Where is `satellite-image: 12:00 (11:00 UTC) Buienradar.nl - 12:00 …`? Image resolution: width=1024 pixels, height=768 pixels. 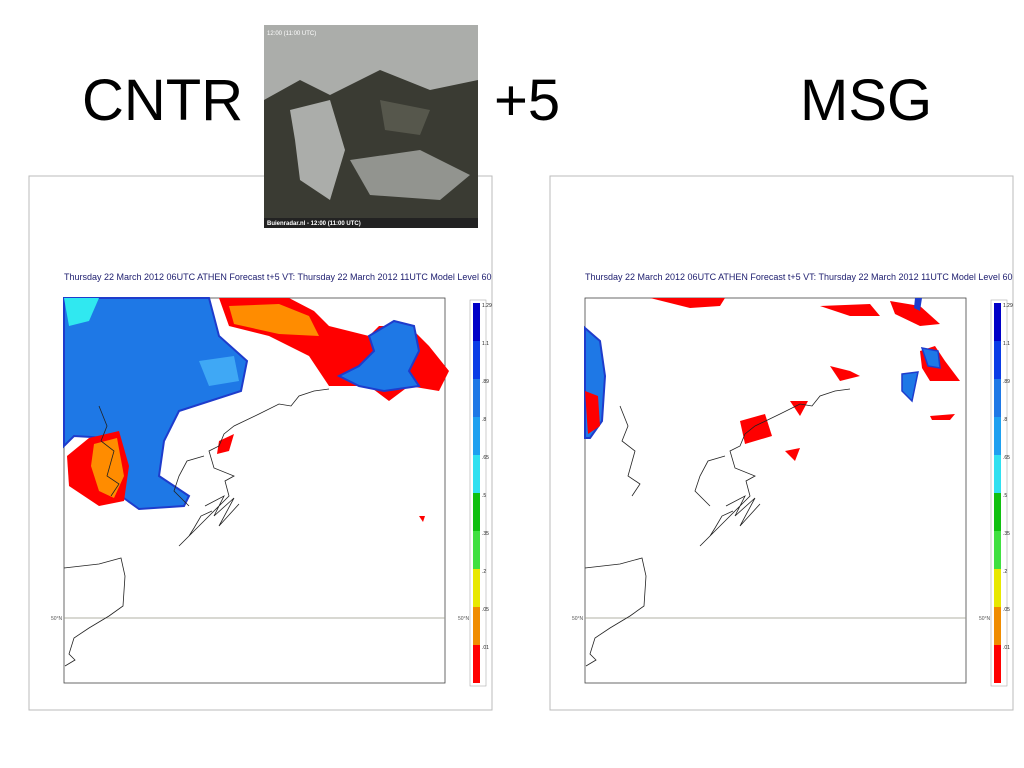 satellite-image: 12:00 (11:00 UTC) Buienradar.nl - 12:00 … is located at coordinates (371, 126).